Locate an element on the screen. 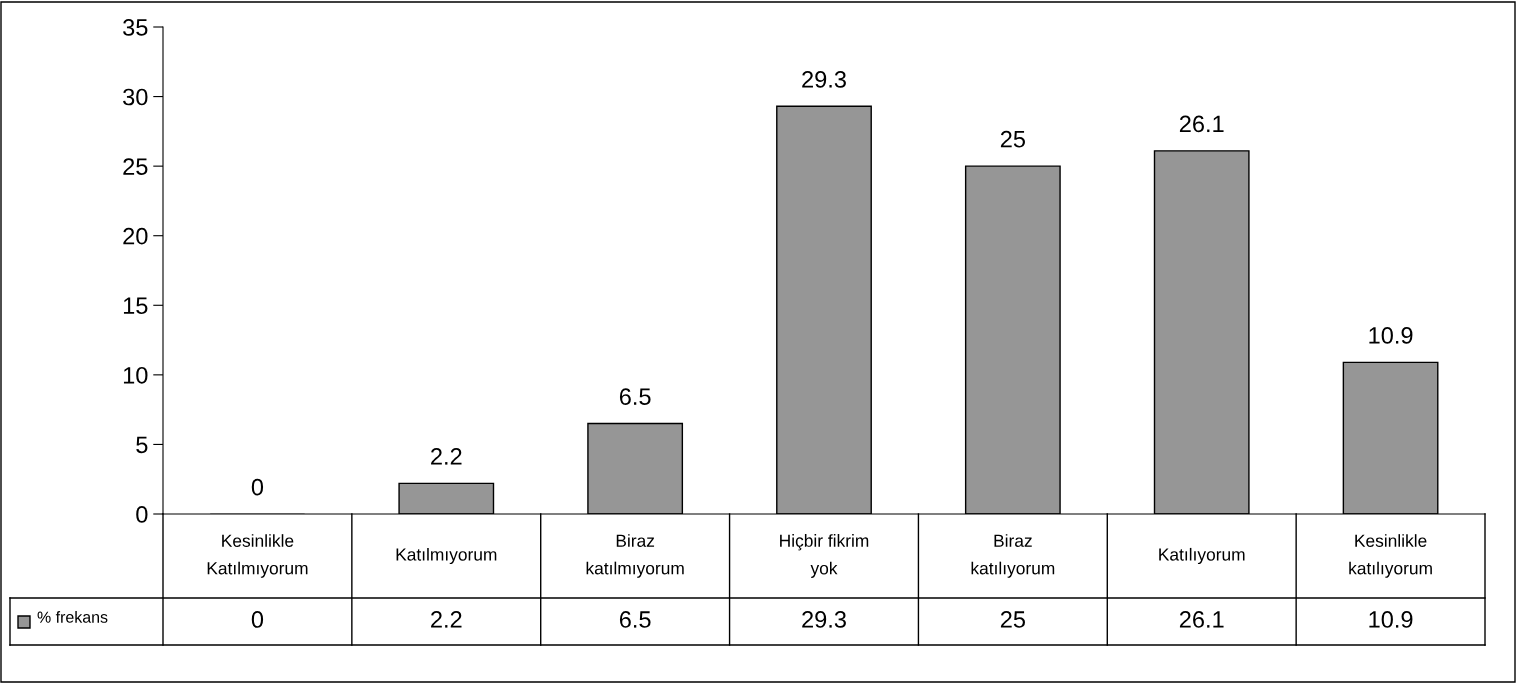  x-tick-label: Kesinlikle Katılmıyorum is located at coordinates (257, 556).